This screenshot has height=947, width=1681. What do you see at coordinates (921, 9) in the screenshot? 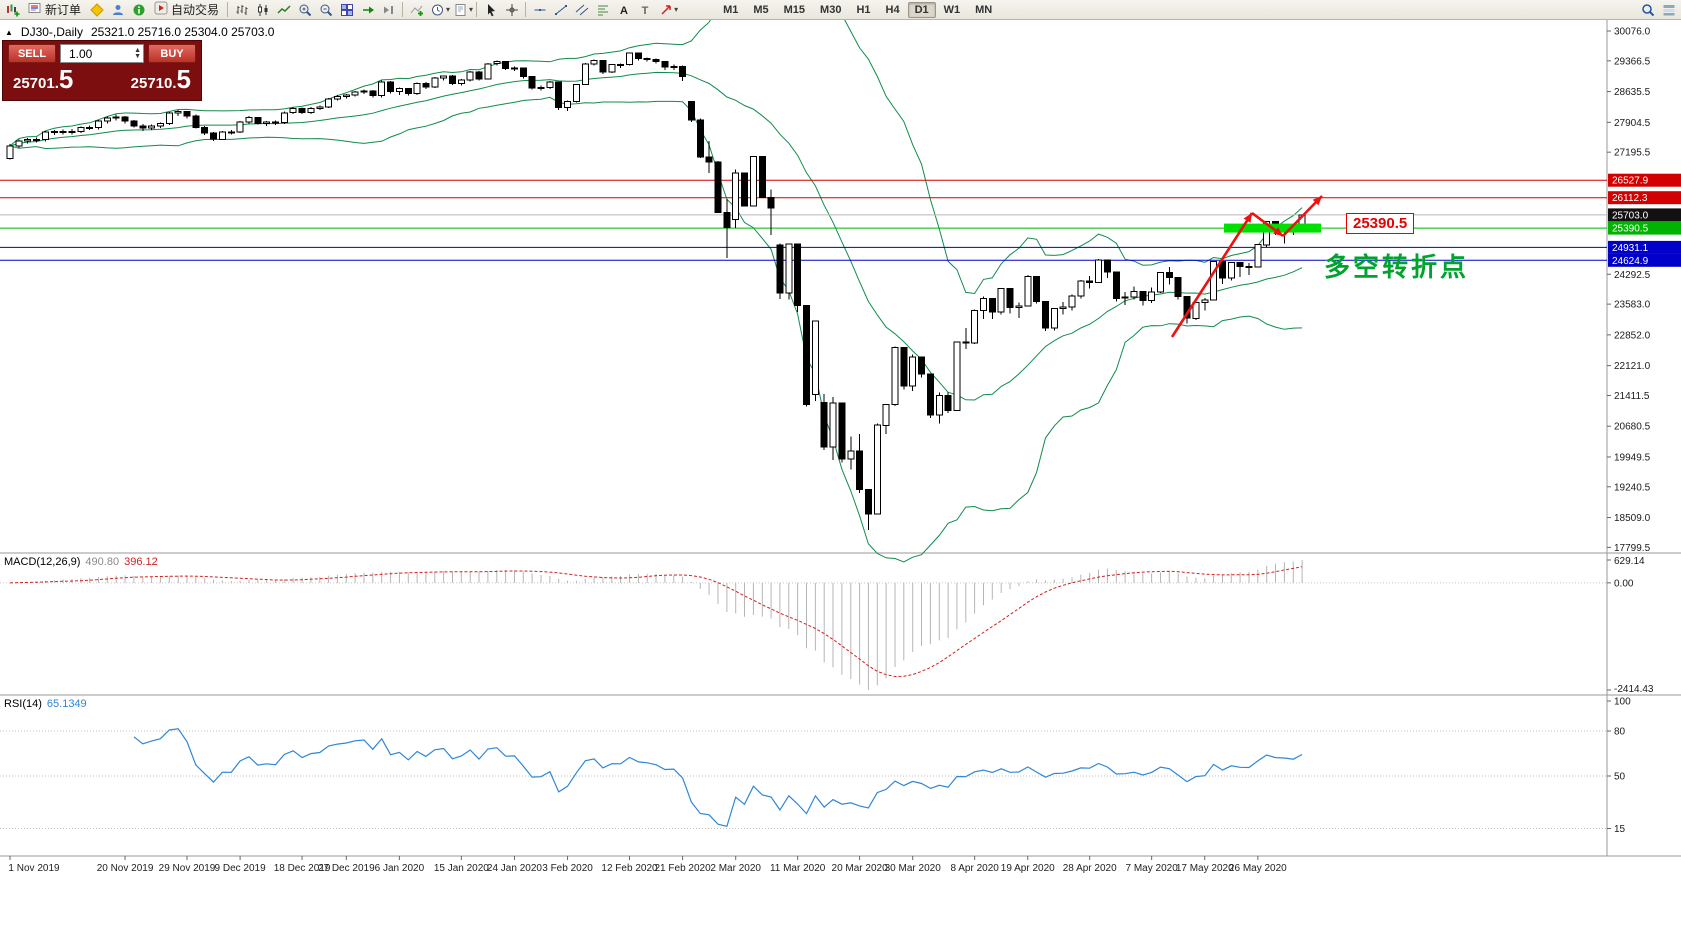
I see `timeframe-button-d1: D1` at bounding box center [921, 9].